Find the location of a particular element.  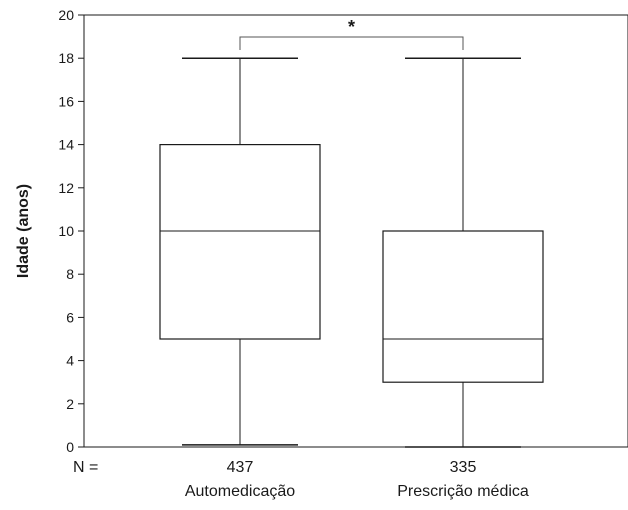

n-label: N = is located at coordinates (85, 467).